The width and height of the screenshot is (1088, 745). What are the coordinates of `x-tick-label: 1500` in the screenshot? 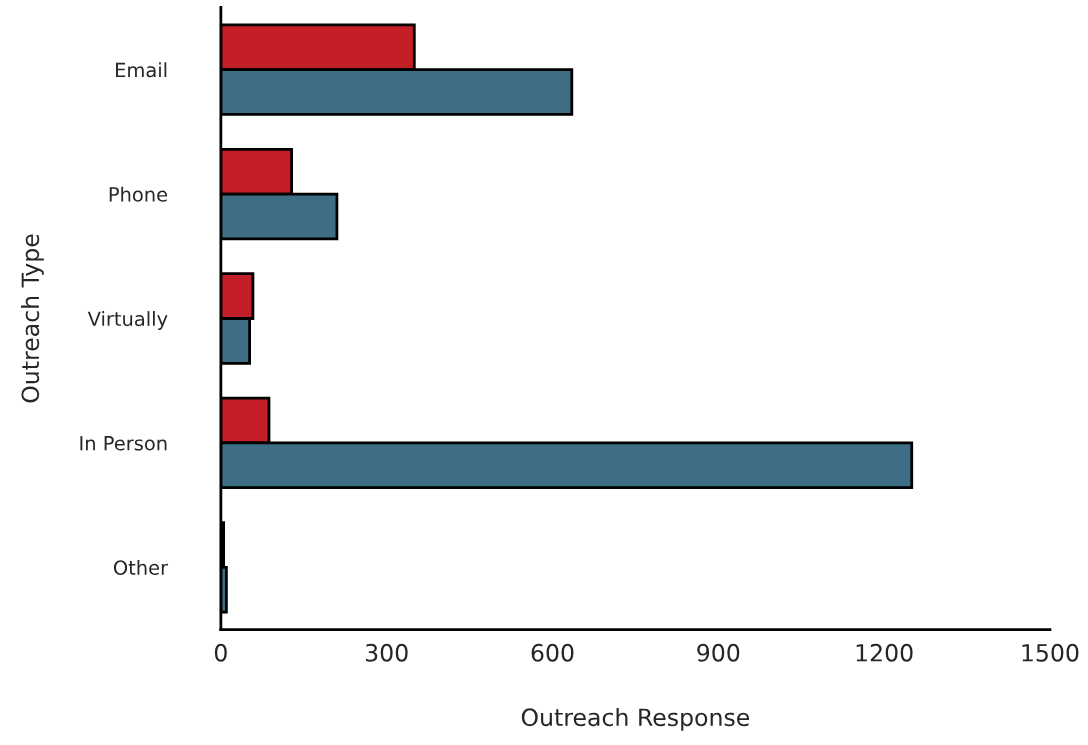 It's located at (1050, 652).